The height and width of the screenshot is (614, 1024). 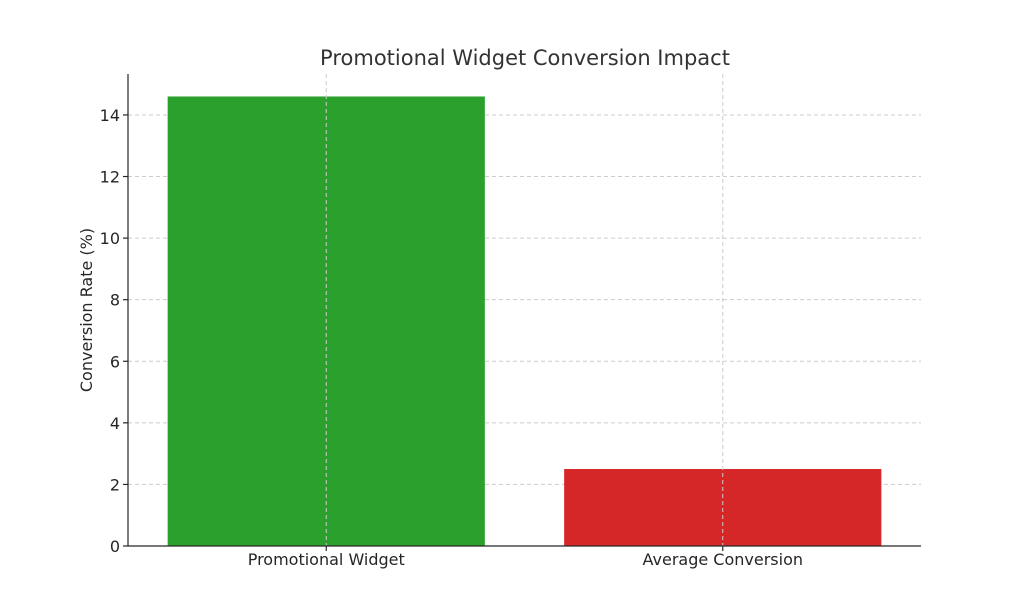 What do you see at coordinates (326, 559) in the screenshot?
I see `x-tick-label: Promotional Widget` at bounding box center [326, 559].